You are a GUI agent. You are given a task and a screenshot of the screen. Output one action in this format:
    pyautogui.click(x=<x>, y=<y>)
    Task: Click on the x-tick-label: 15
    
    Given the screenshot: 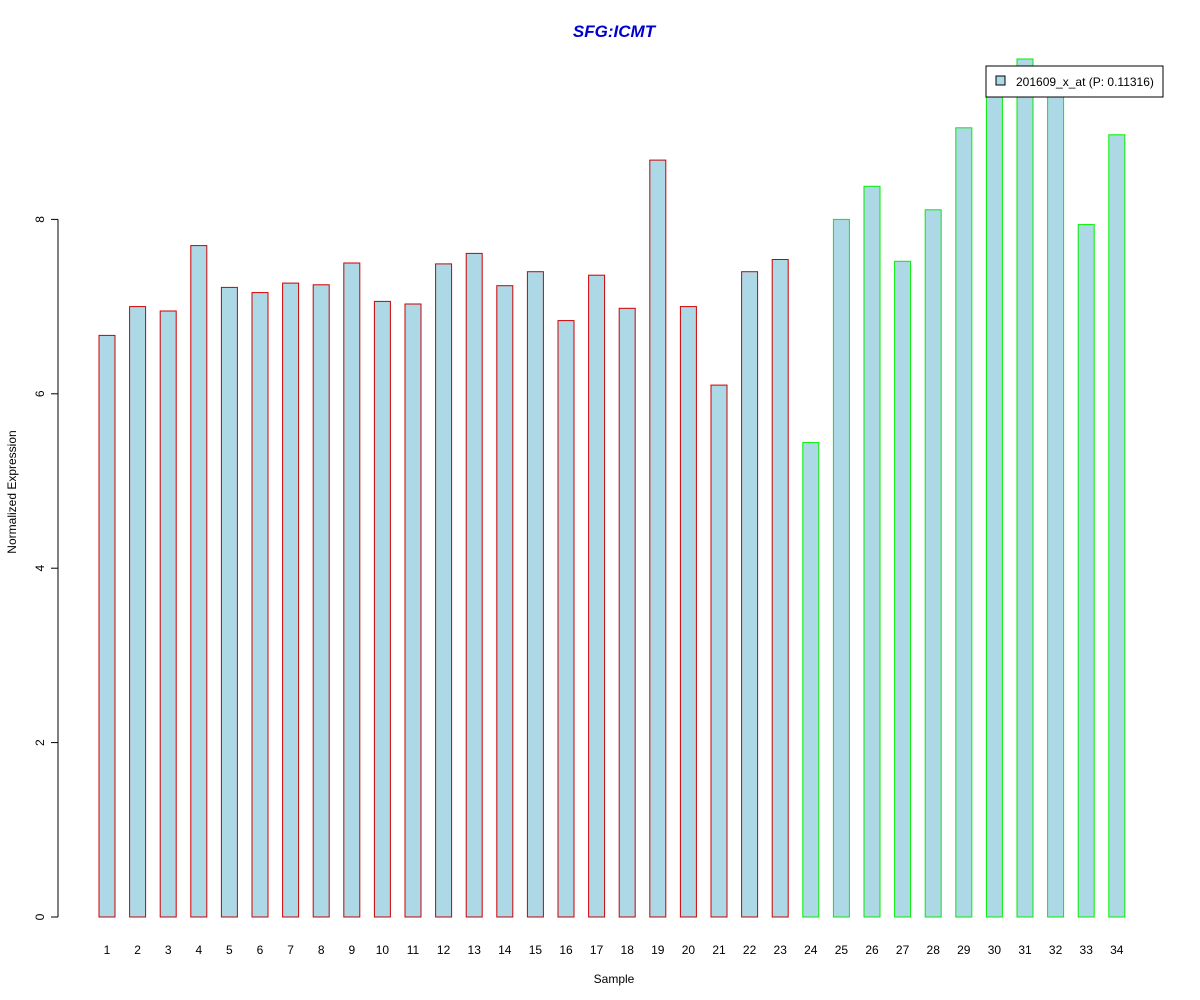 What is the action you would take?
    pyautogui.click(x=536, y=950)
    